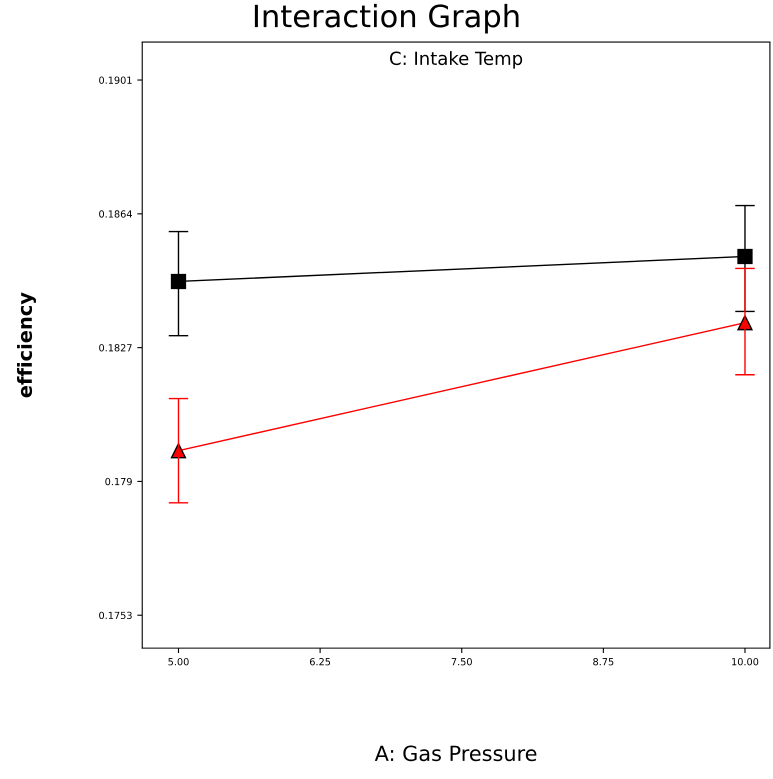 Image resolution: width=773 pixels, height=779 pixels. What do you see at coordinates (320, 662) in the screenshot?
I see `x-tick-label: 6.25` at bounding box center [320, 662].